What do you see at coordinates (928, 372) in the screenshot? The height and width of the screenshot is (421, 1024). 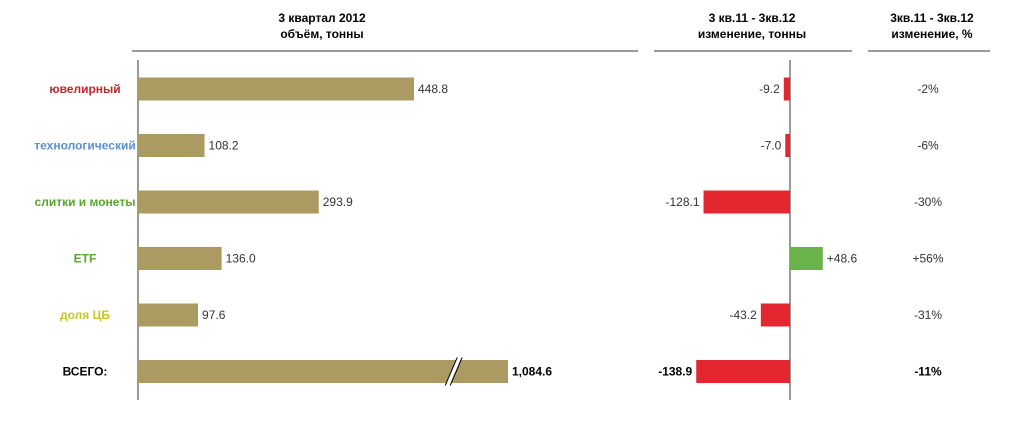 I see `percent-change-label: -11%` at bounding box center [928, 372].